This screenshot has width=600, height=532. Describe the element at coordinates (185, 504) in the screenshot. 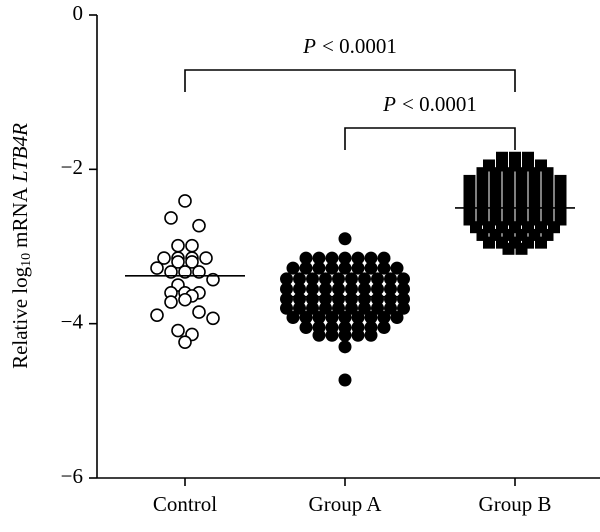

I see `x-tick-label: Control` at that location.